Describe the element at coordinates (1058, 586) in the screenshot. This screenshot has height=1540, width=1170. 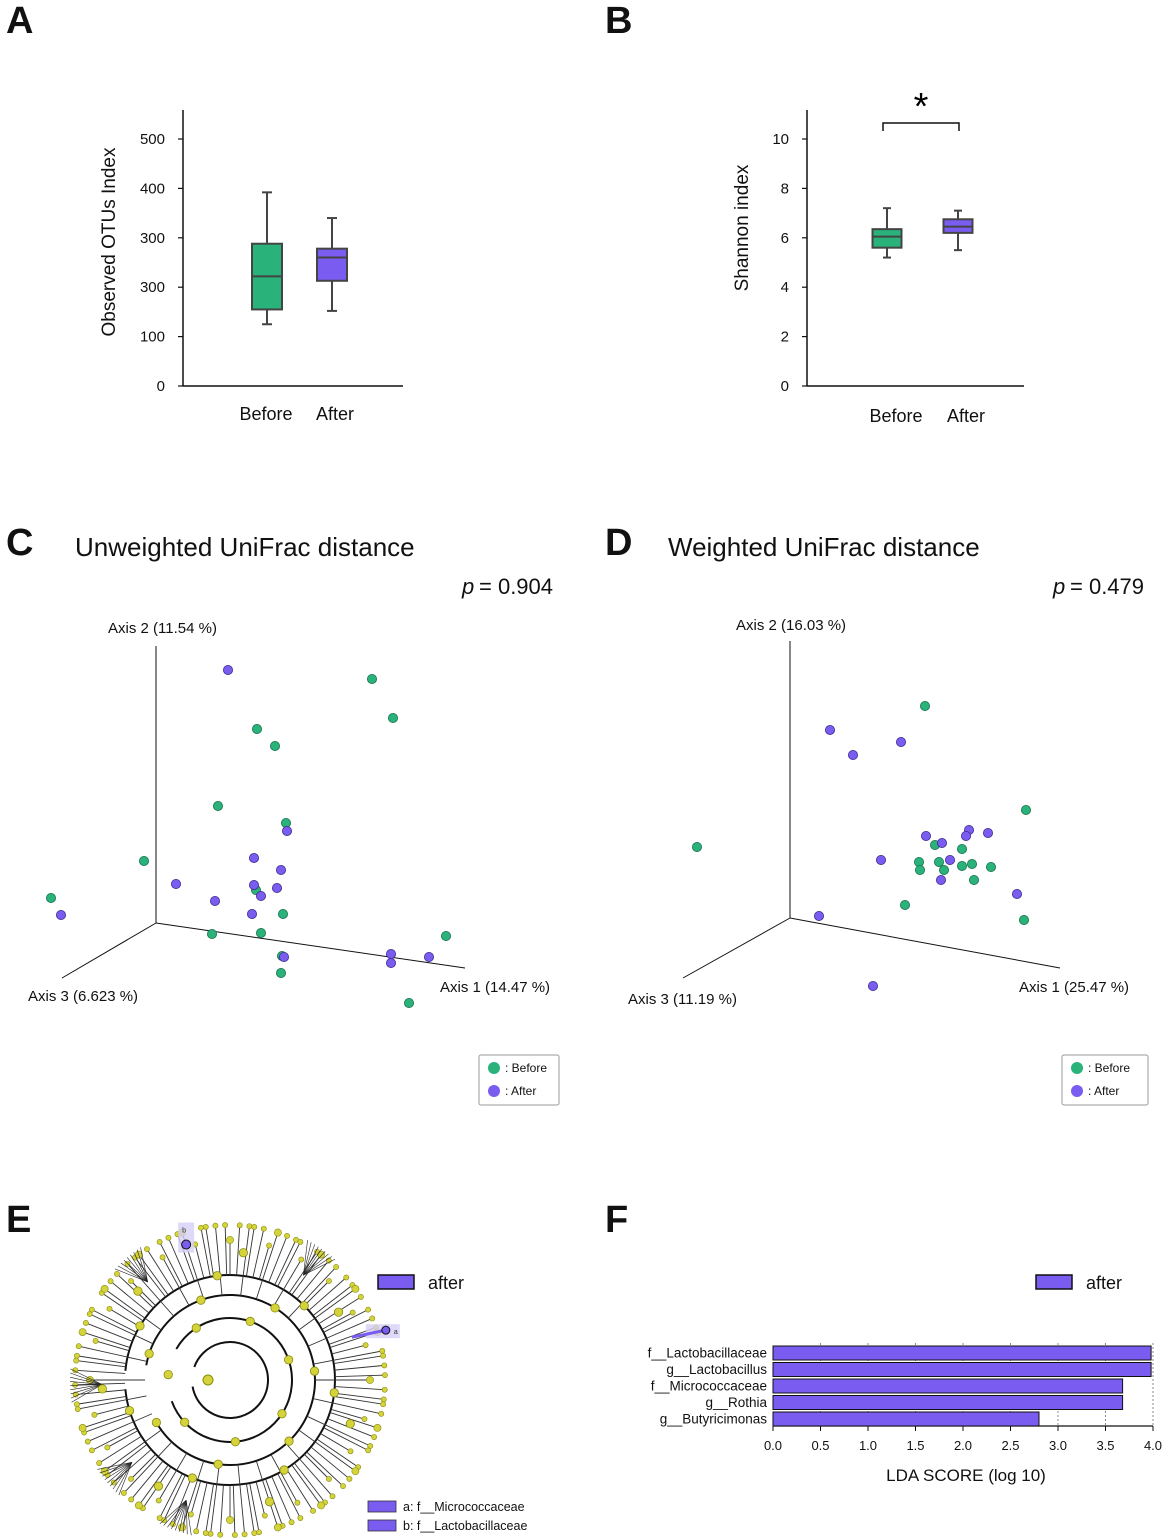
I see `panel-d-p-label: p` at that location.